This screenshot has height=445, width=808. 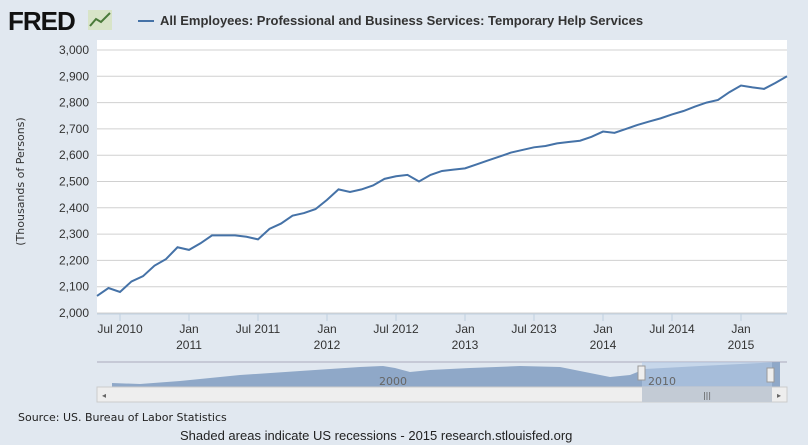 What do you see at coordinates (74, 208) in the screenshot?
I see `y-tick-label: 2,400` at bounding box center [74, 208].